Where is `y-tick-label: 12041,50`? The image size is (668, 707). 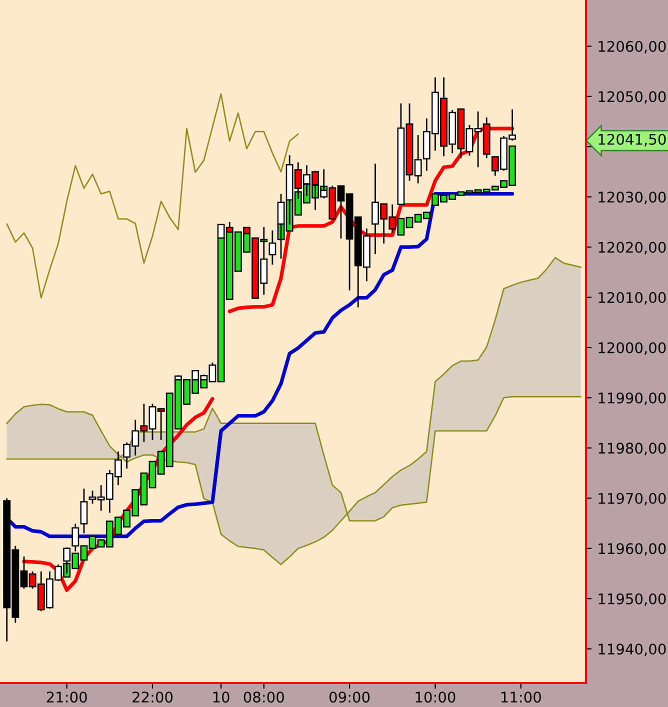 y-tick-label: 12041,50 is located at coordinates (632, 140).